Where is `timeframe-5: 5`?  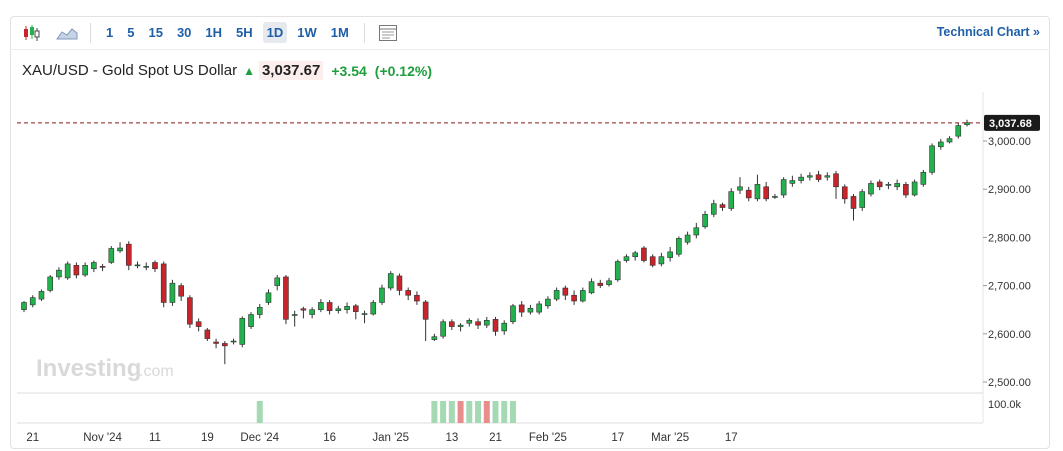 timeframe-5: 5 is located at coordinates (131, 32).